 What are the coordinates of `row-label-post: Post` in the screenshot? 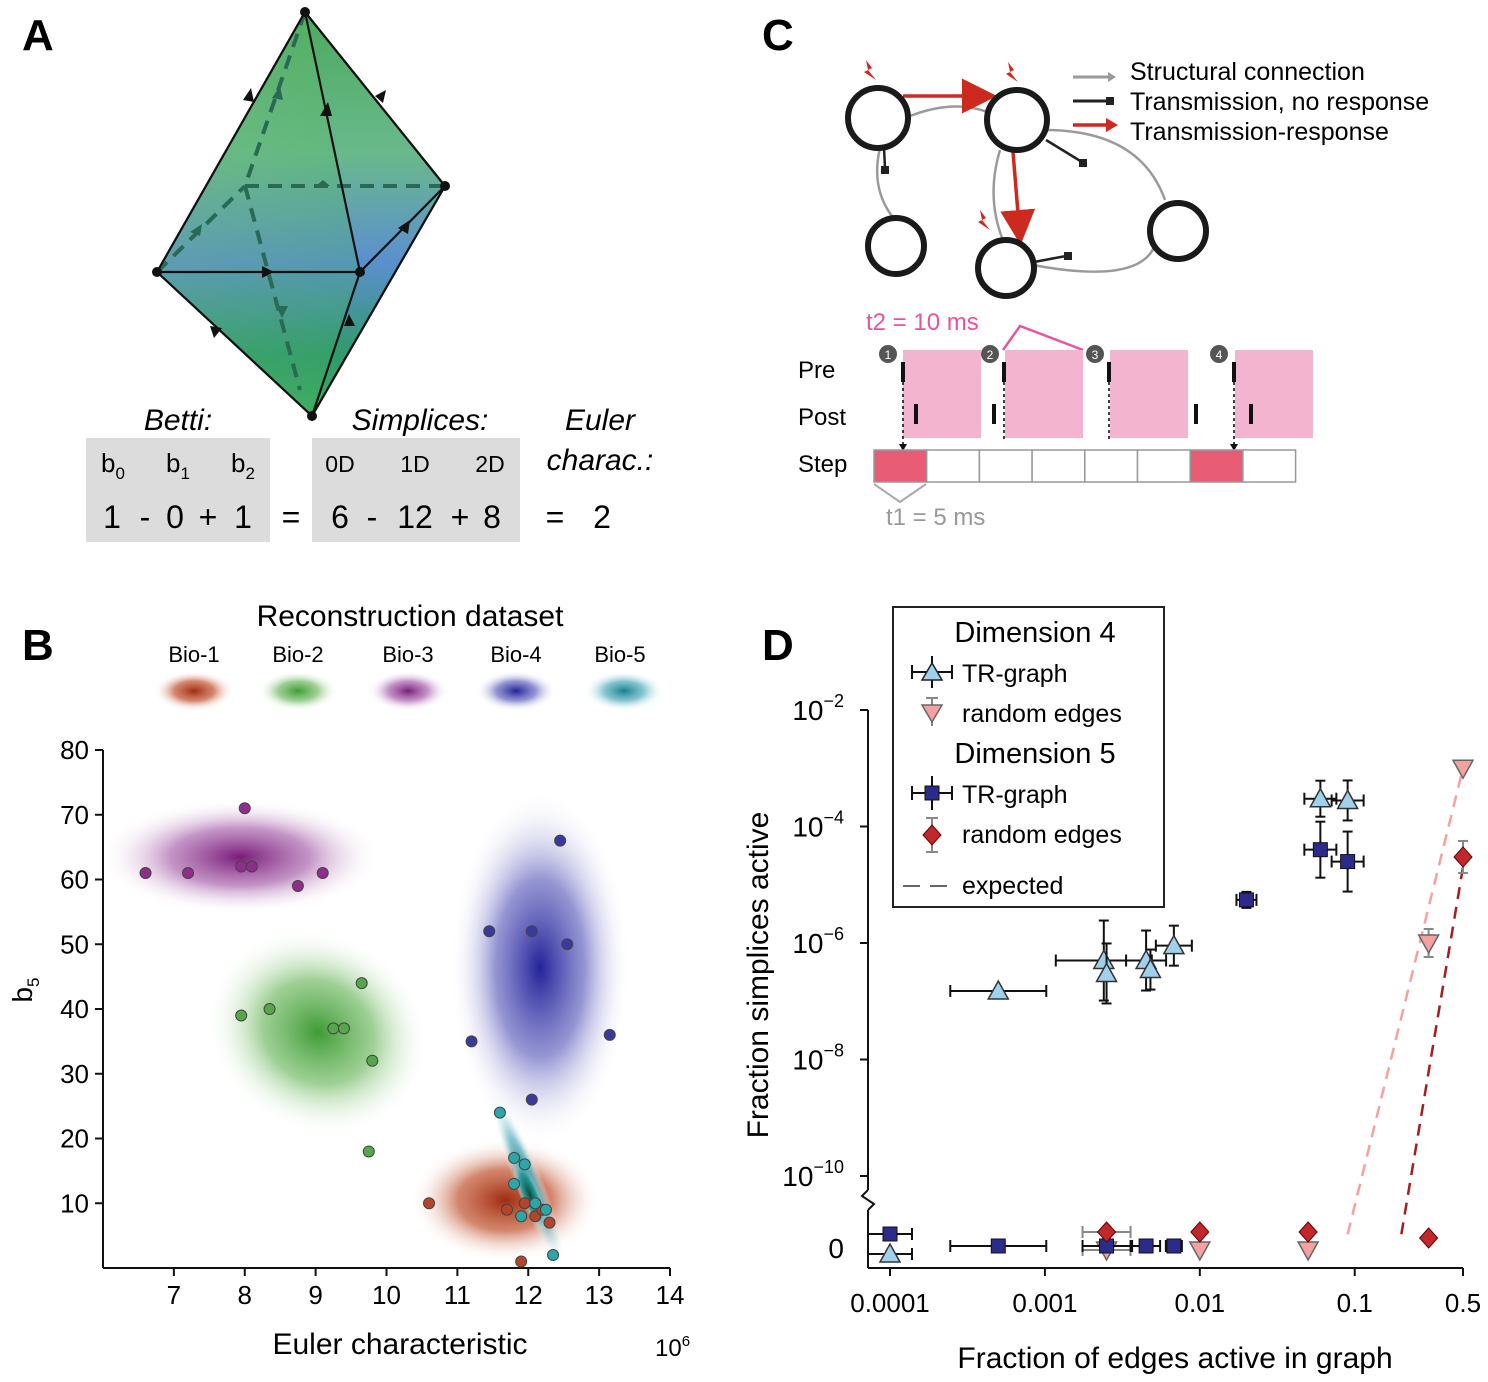 It's located at (822, 417).